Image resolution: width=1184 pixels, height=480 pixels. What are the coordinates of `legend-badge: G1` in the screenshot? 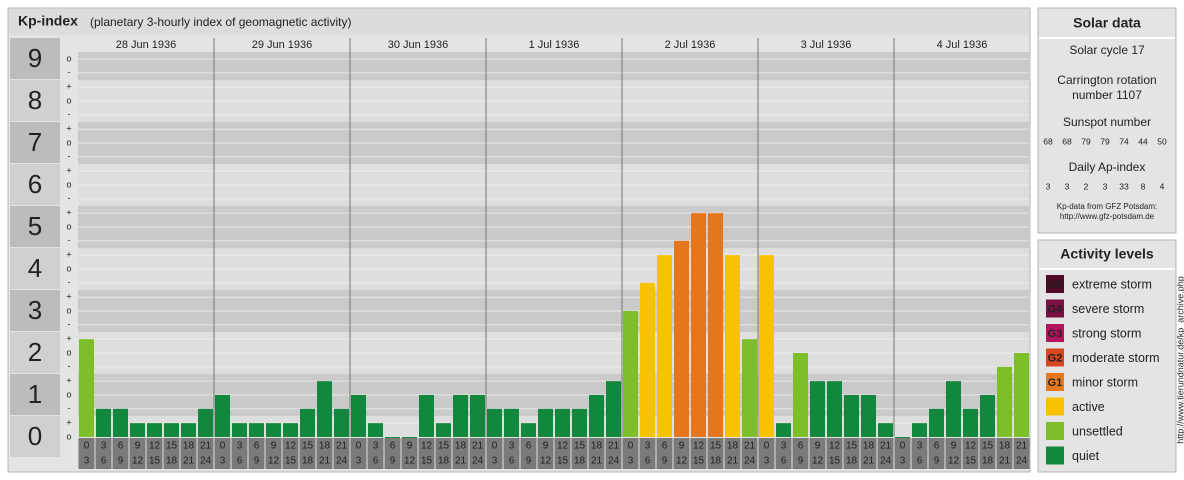 It's located at (1055, 383).